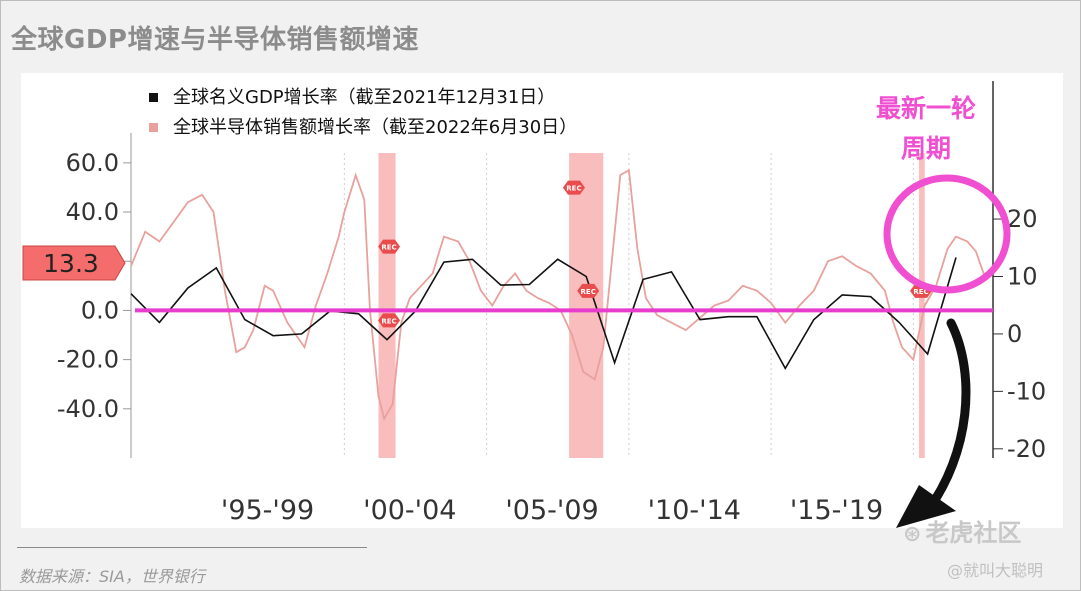 The image size is (1081, 591). What do you see at coordinates (694, 510) in the screenshot?
I see `x-axis-tick-label: '10-'14` at bounding box center [694, 510].